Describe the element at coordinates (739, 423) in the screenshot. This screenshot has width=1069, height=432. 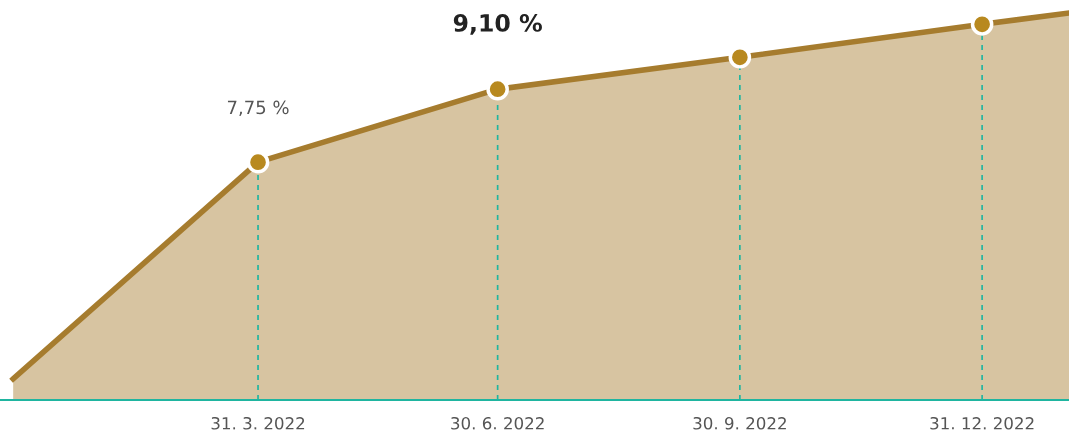
I see `x-tick-label: 30. 9. 2022` at that location.